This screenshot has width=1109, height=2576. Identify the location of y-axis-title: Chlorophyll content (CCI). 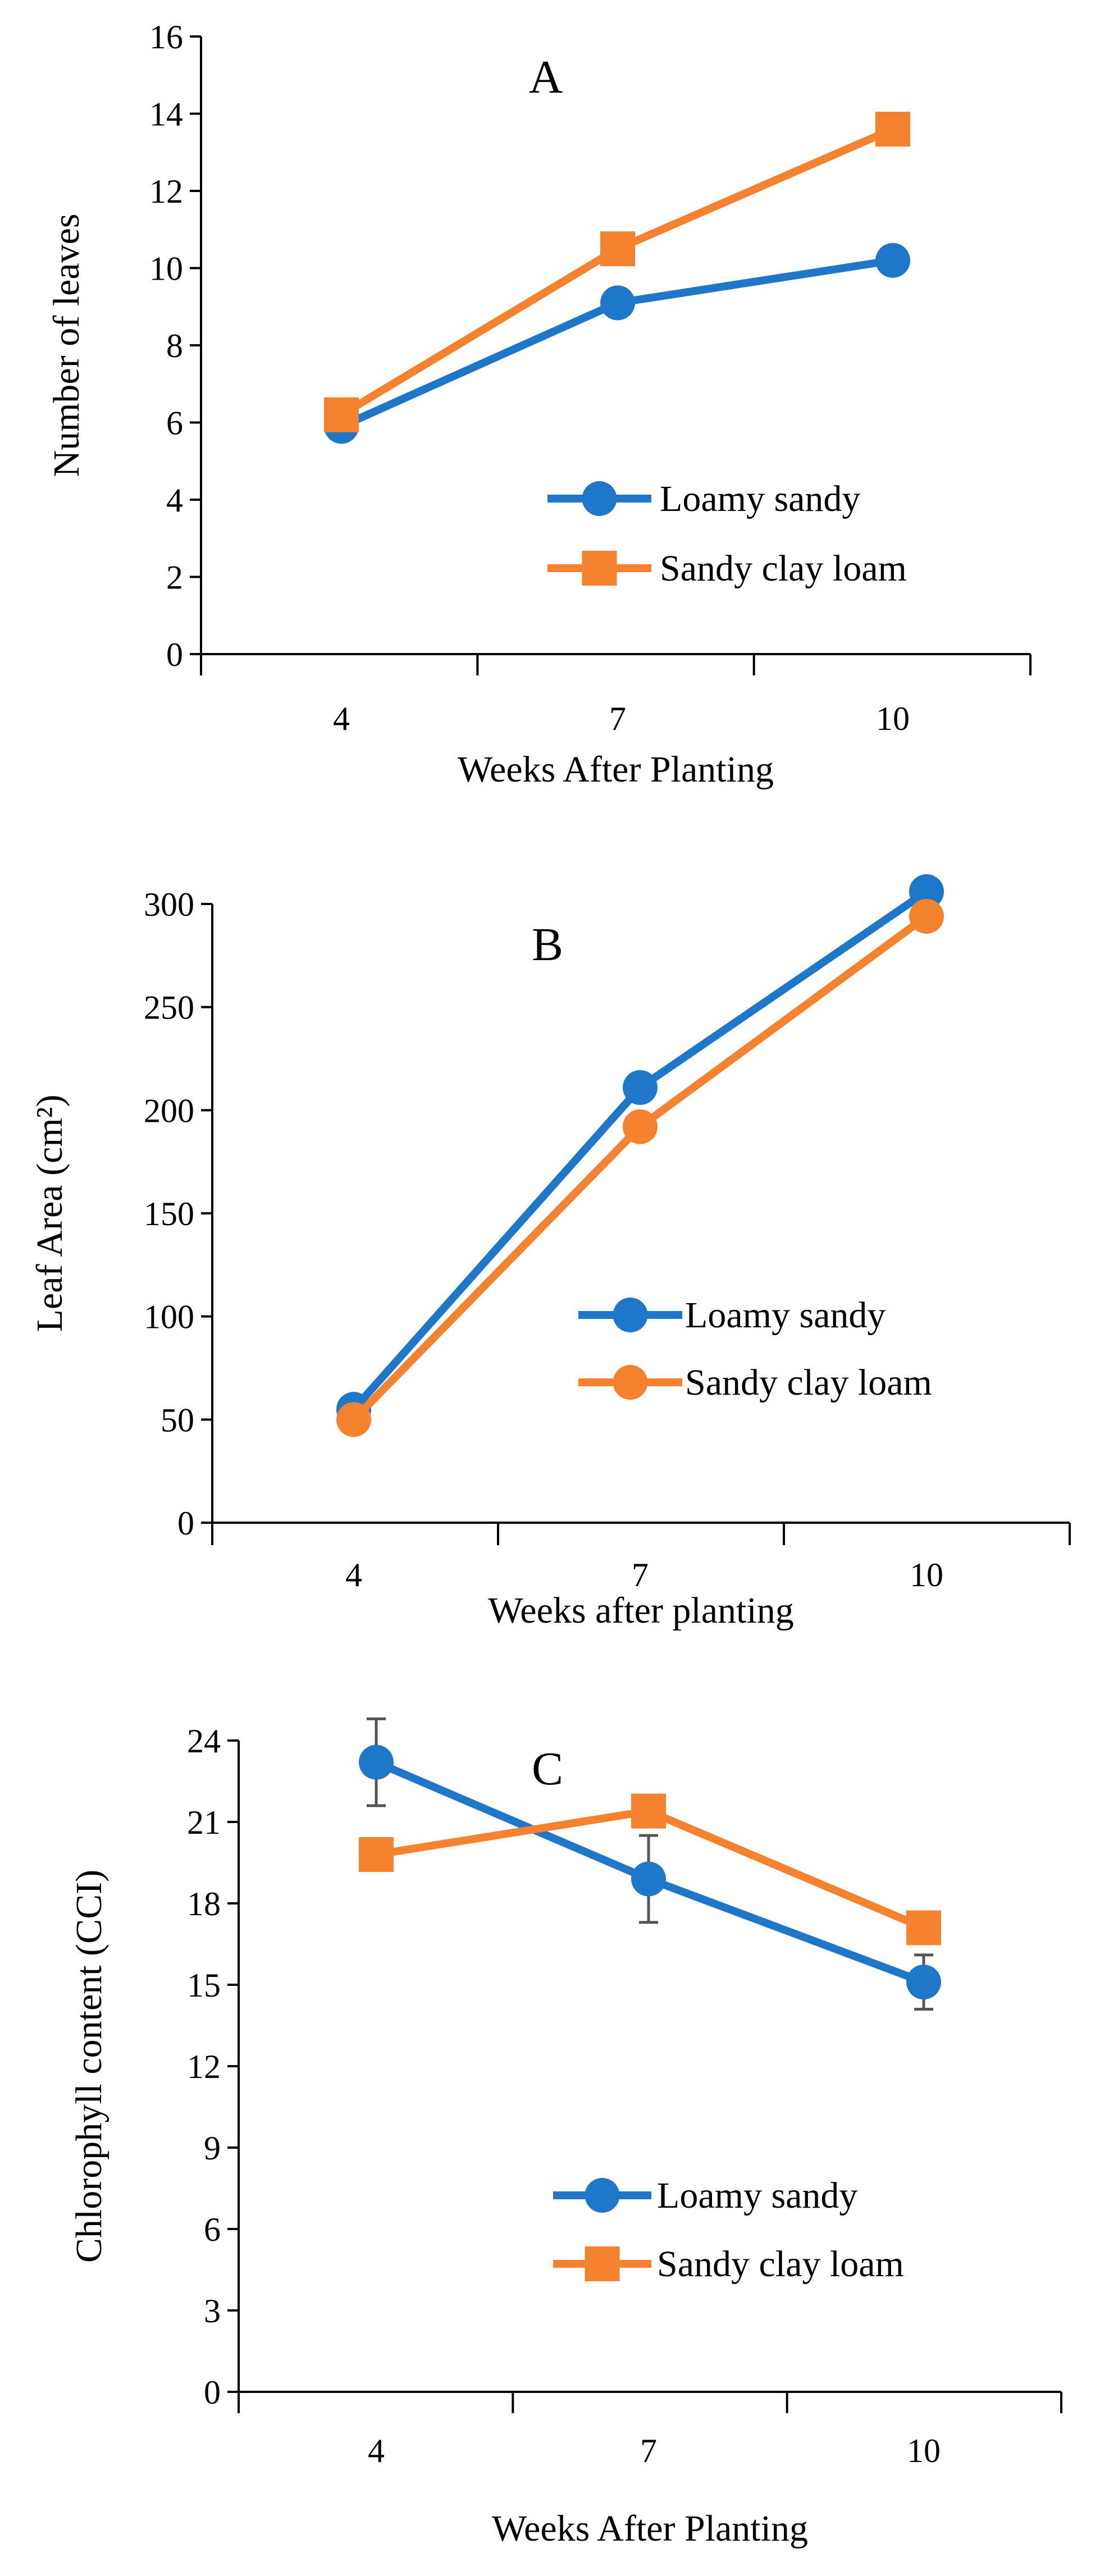
(89, 2066).